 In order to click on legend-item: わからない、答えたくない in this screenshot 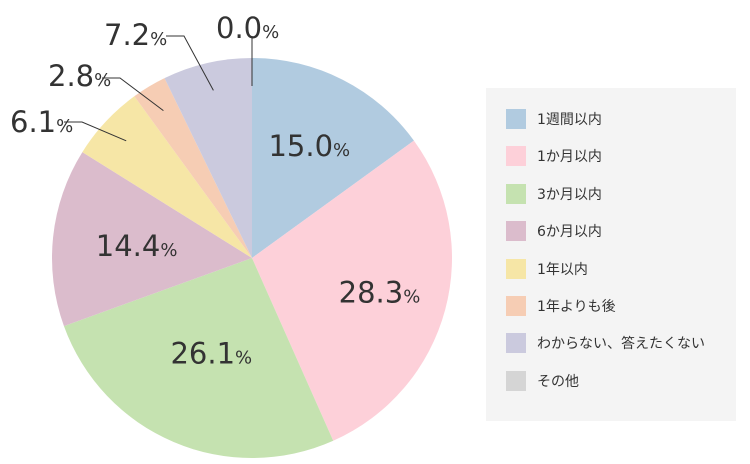, I will do `click(605, 343)`.